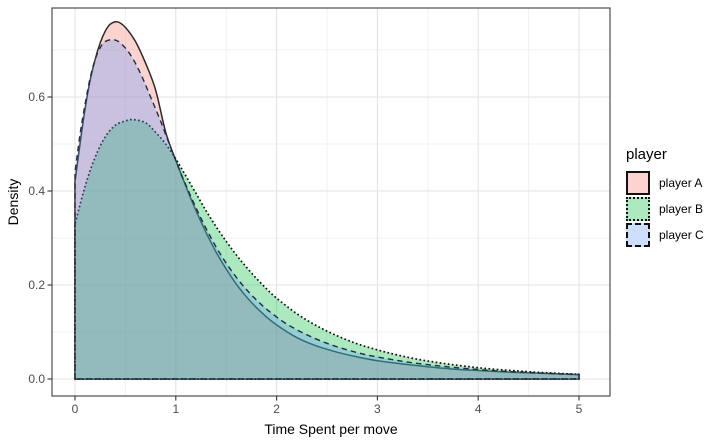 This screenshot has height=444, width=720. I want to click on legend-item-player-a: player A, so click(672, 183).